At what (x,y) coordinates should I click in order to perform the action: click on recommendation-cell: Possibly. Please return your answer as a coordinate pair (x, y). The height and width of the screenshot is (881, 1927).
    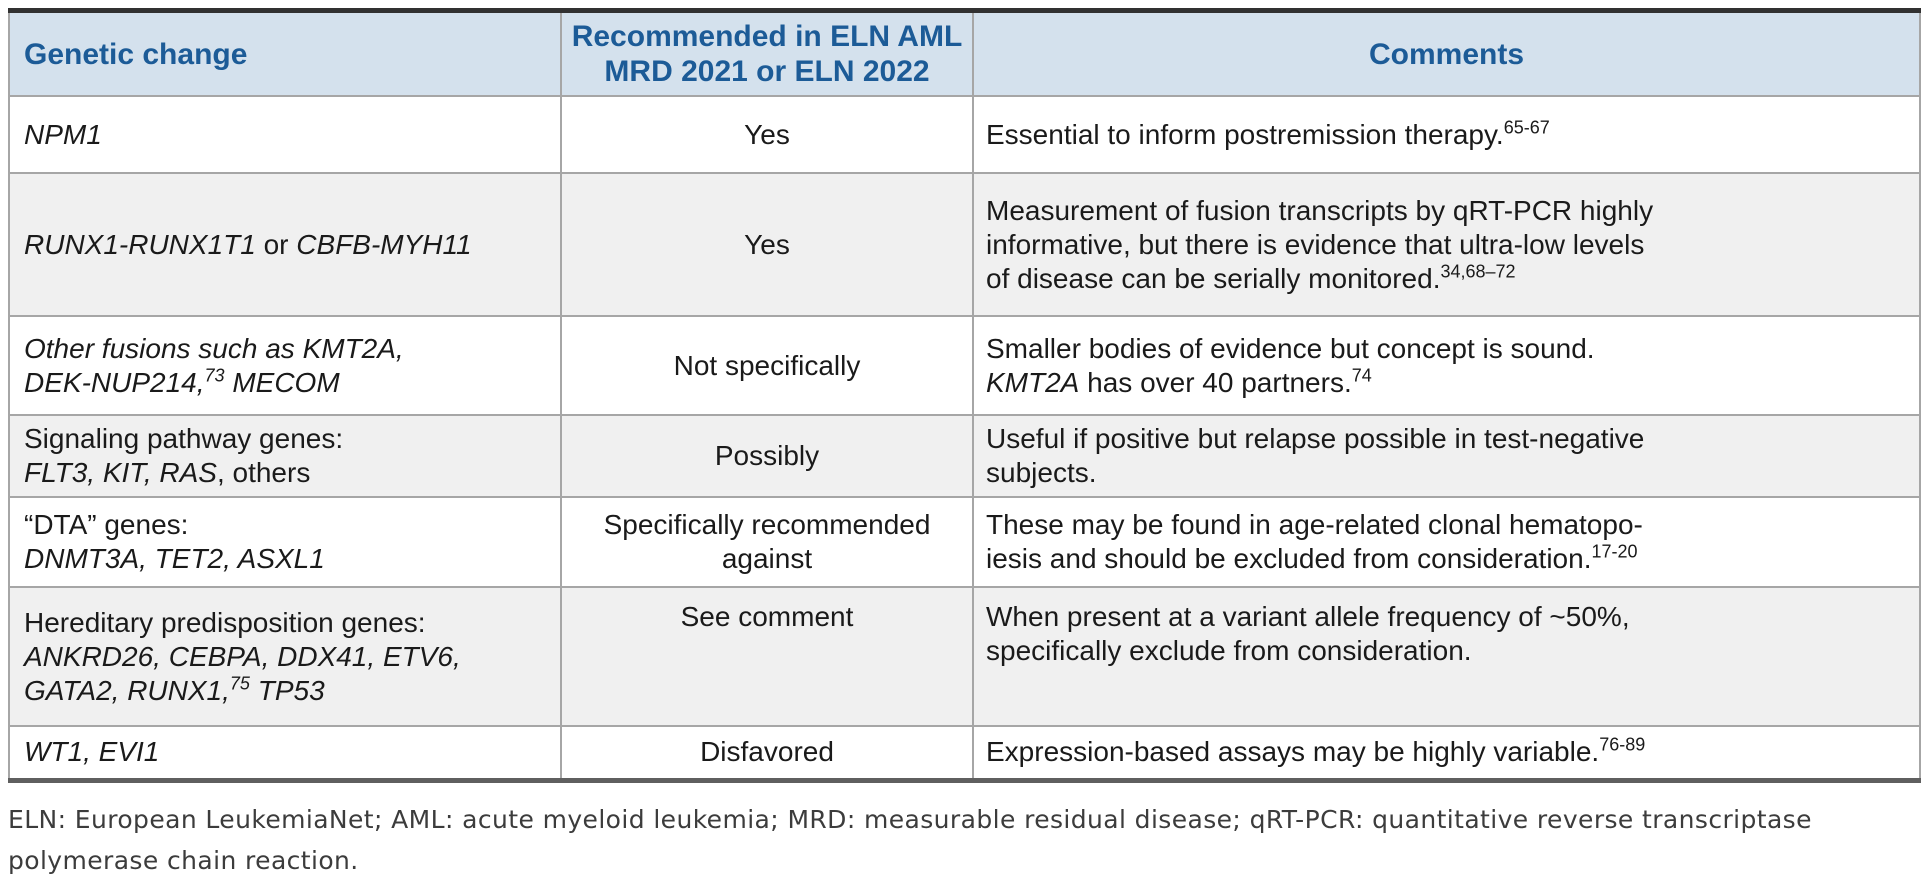
    Looking at the image, I should click on (767, 456).